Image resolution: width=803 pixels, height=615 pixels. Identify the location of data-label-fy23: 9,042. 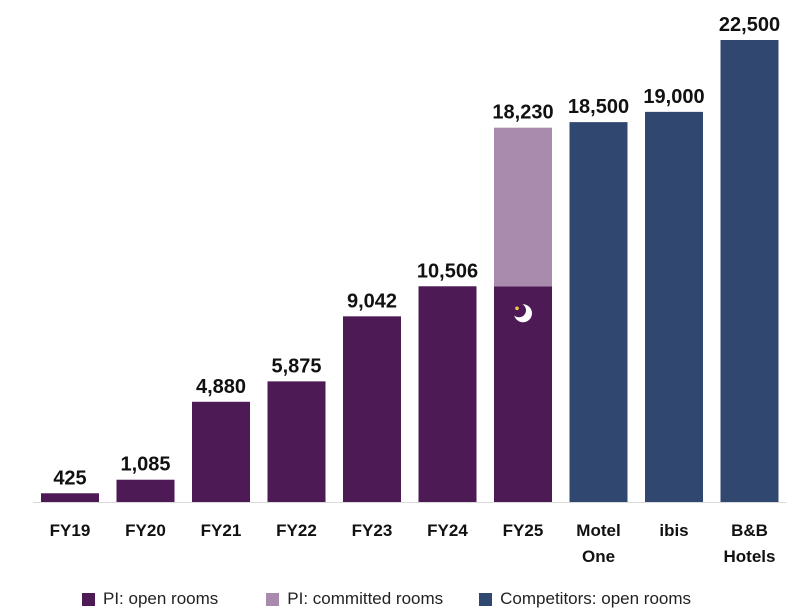
(372, 301).